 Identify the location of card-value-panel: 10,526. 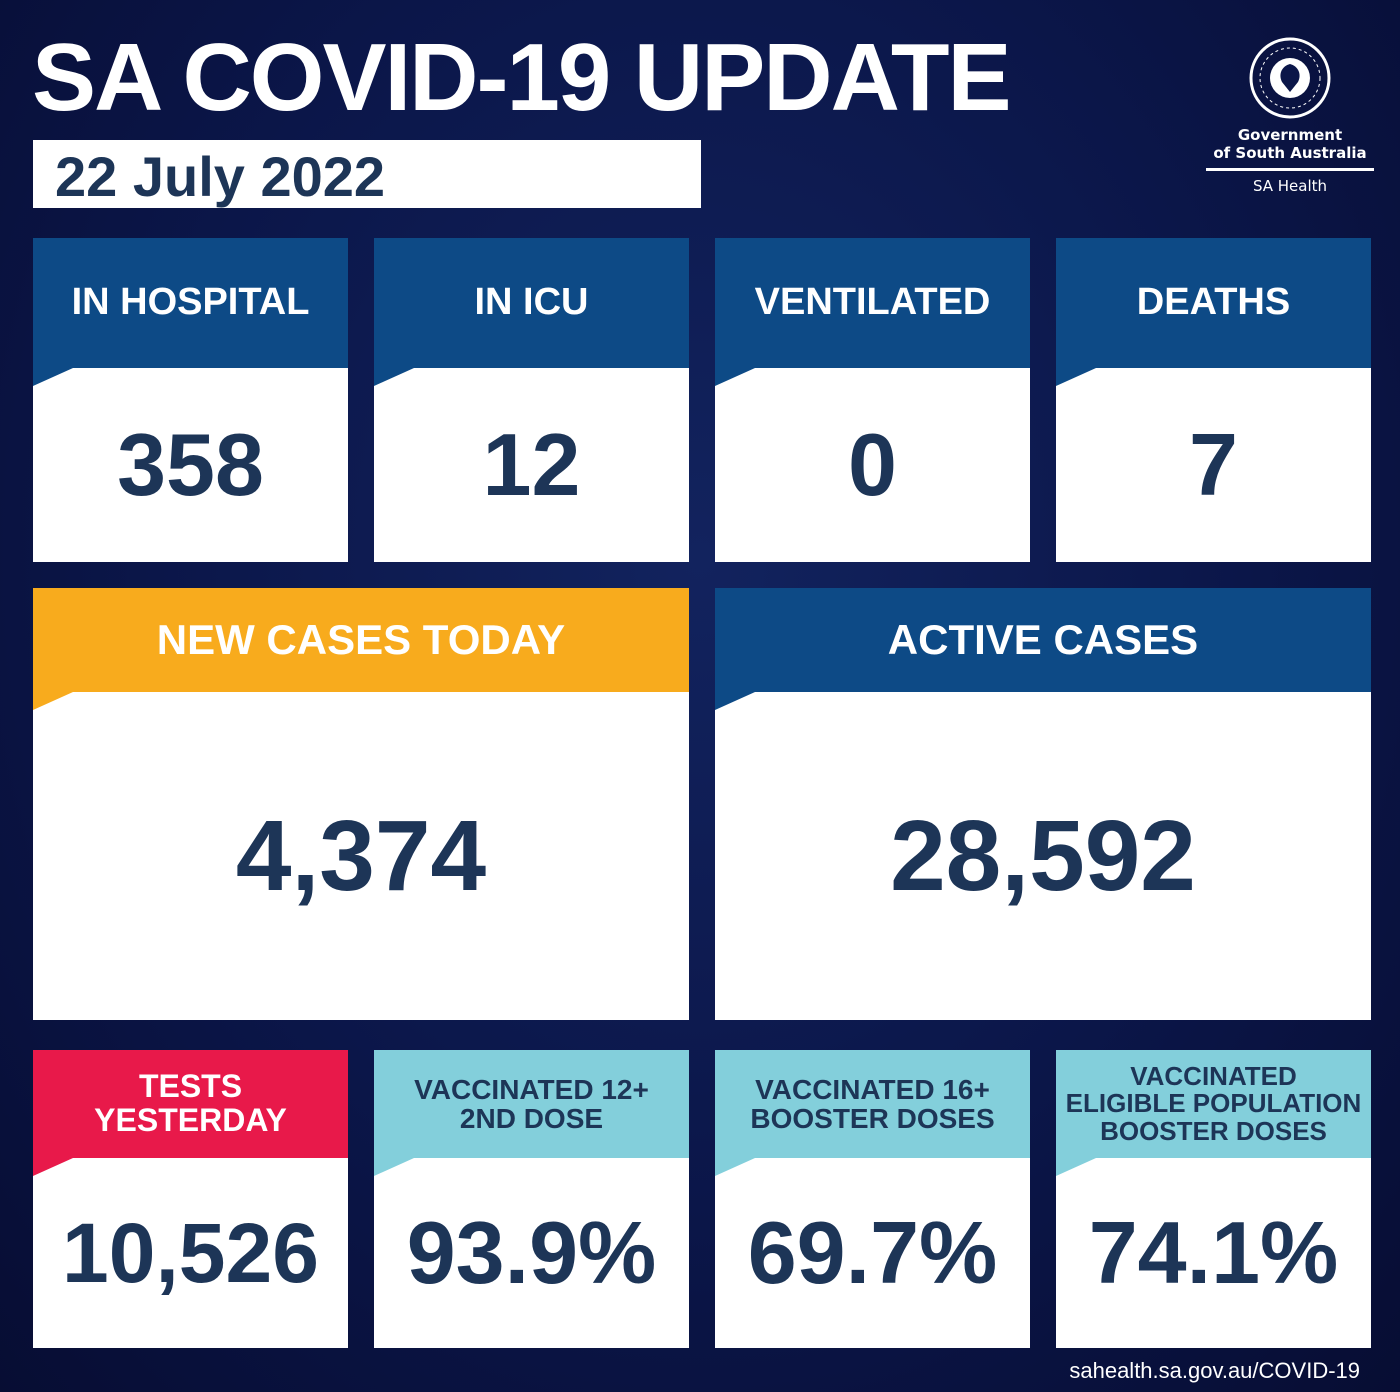
(190, 1253).